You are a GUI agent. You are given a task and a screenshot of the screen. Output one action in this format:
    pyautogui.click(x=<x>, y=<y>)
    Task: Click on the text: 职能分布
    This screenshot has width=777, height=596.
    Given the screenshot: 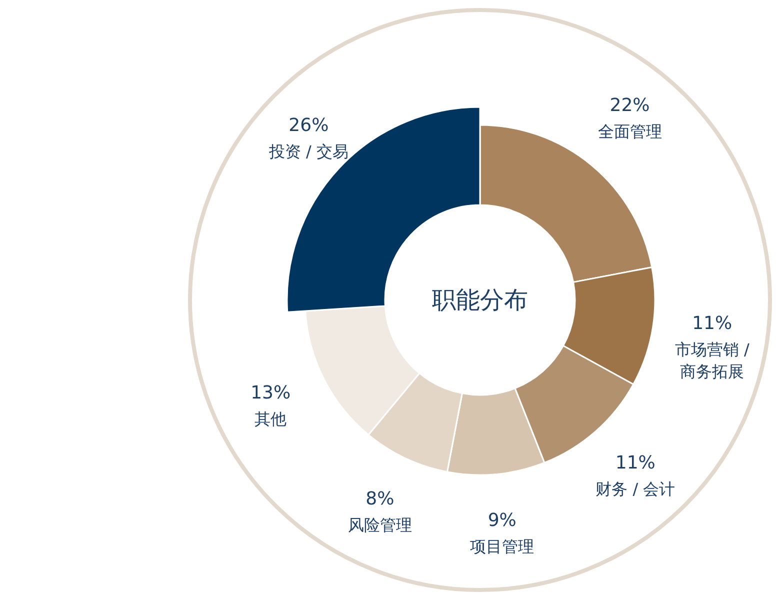 What is the action you would take?
    pyautogui.click(x=480, y=300)
    